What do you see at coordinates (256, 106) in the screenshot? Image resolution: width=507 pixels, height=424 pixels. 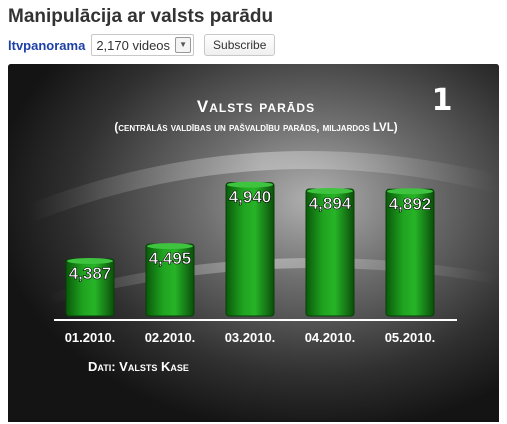 I see `chart-title: Valsts parāds` at bounding box center [256, 106].